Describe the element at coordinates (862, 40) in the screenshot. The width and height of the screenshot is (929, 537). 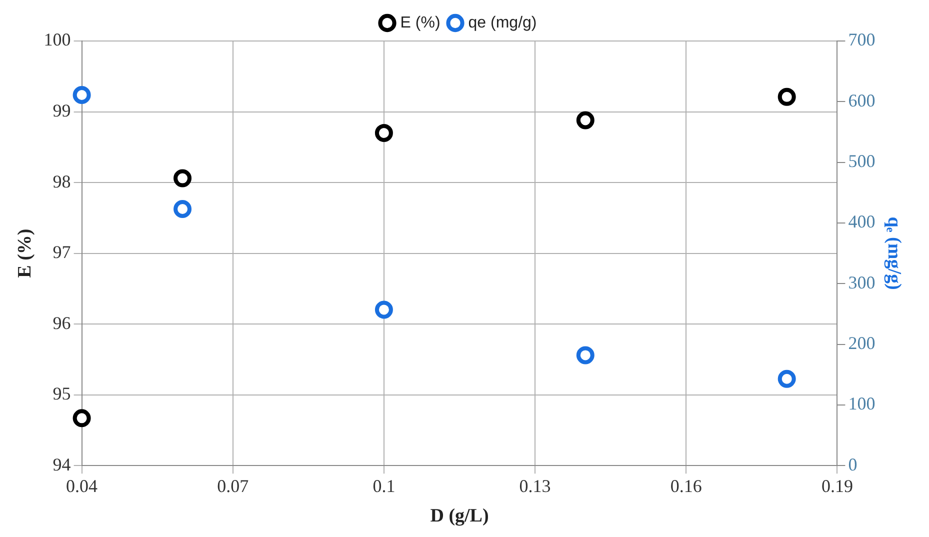
I see `y2-tick-label: 700` at that location.